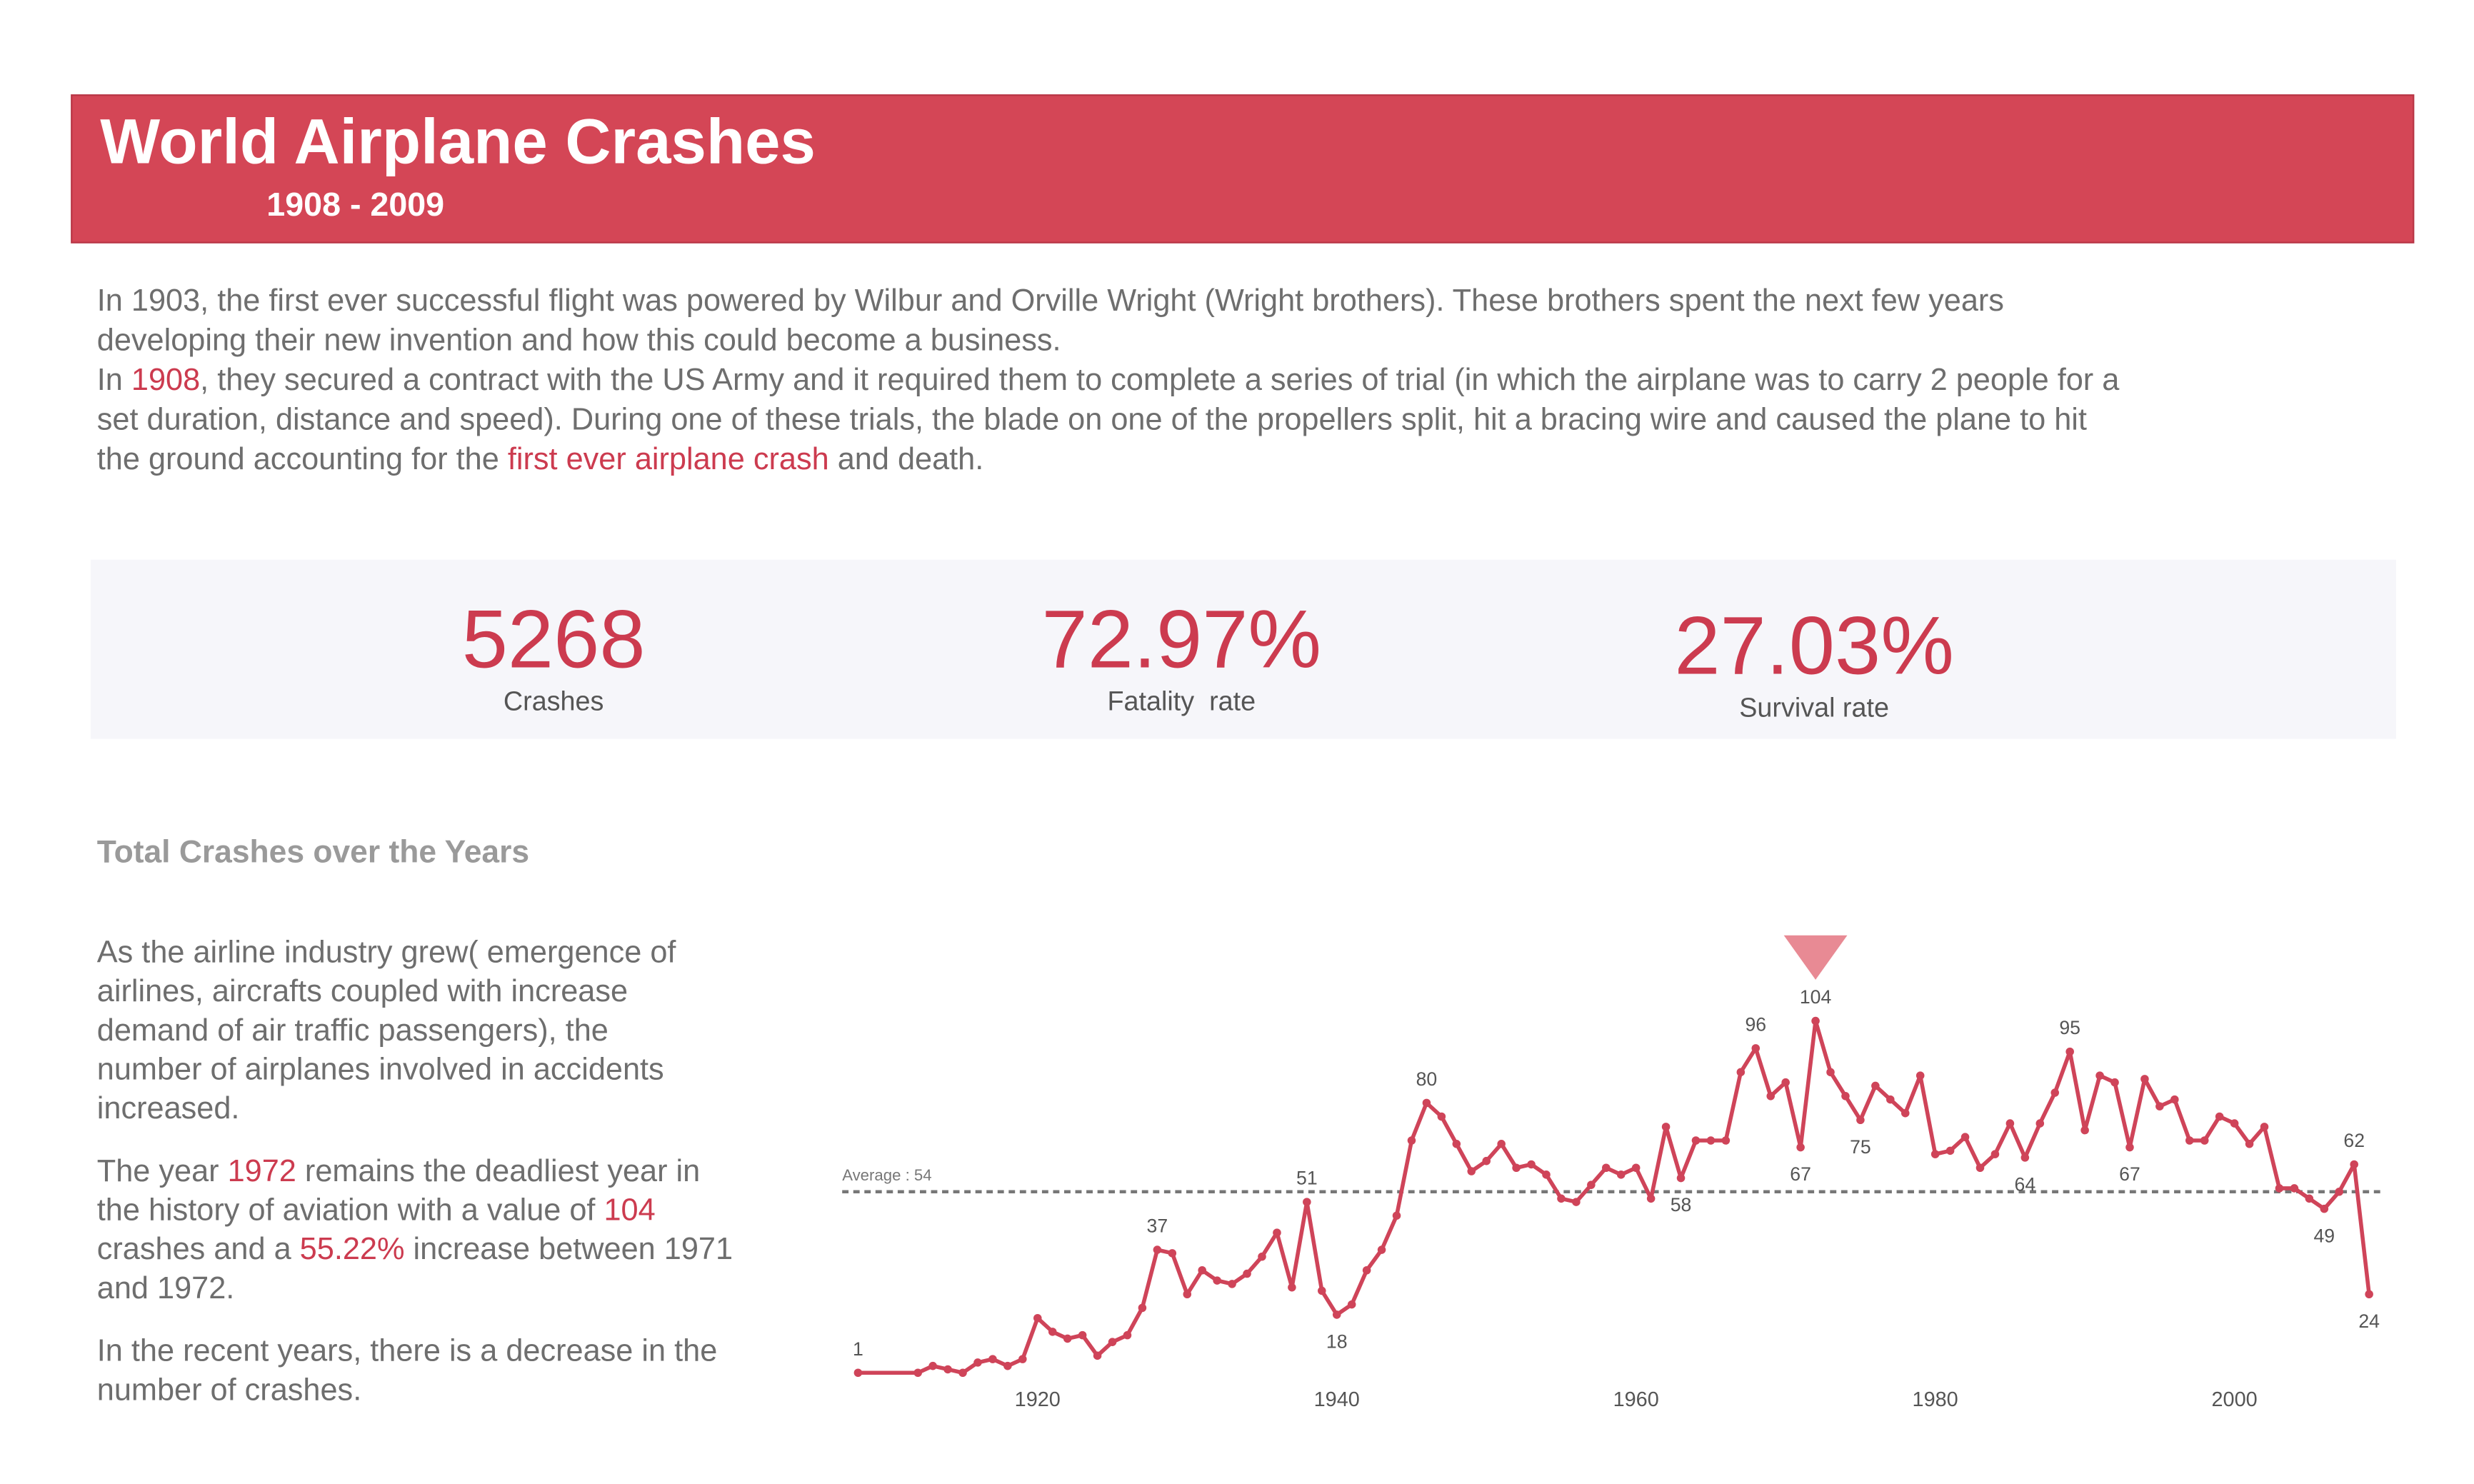 The image size is (2474, 1484). Describe the element at coordinates (1682, 1204) in the screenshot. I see `data-label: 58` at that location.